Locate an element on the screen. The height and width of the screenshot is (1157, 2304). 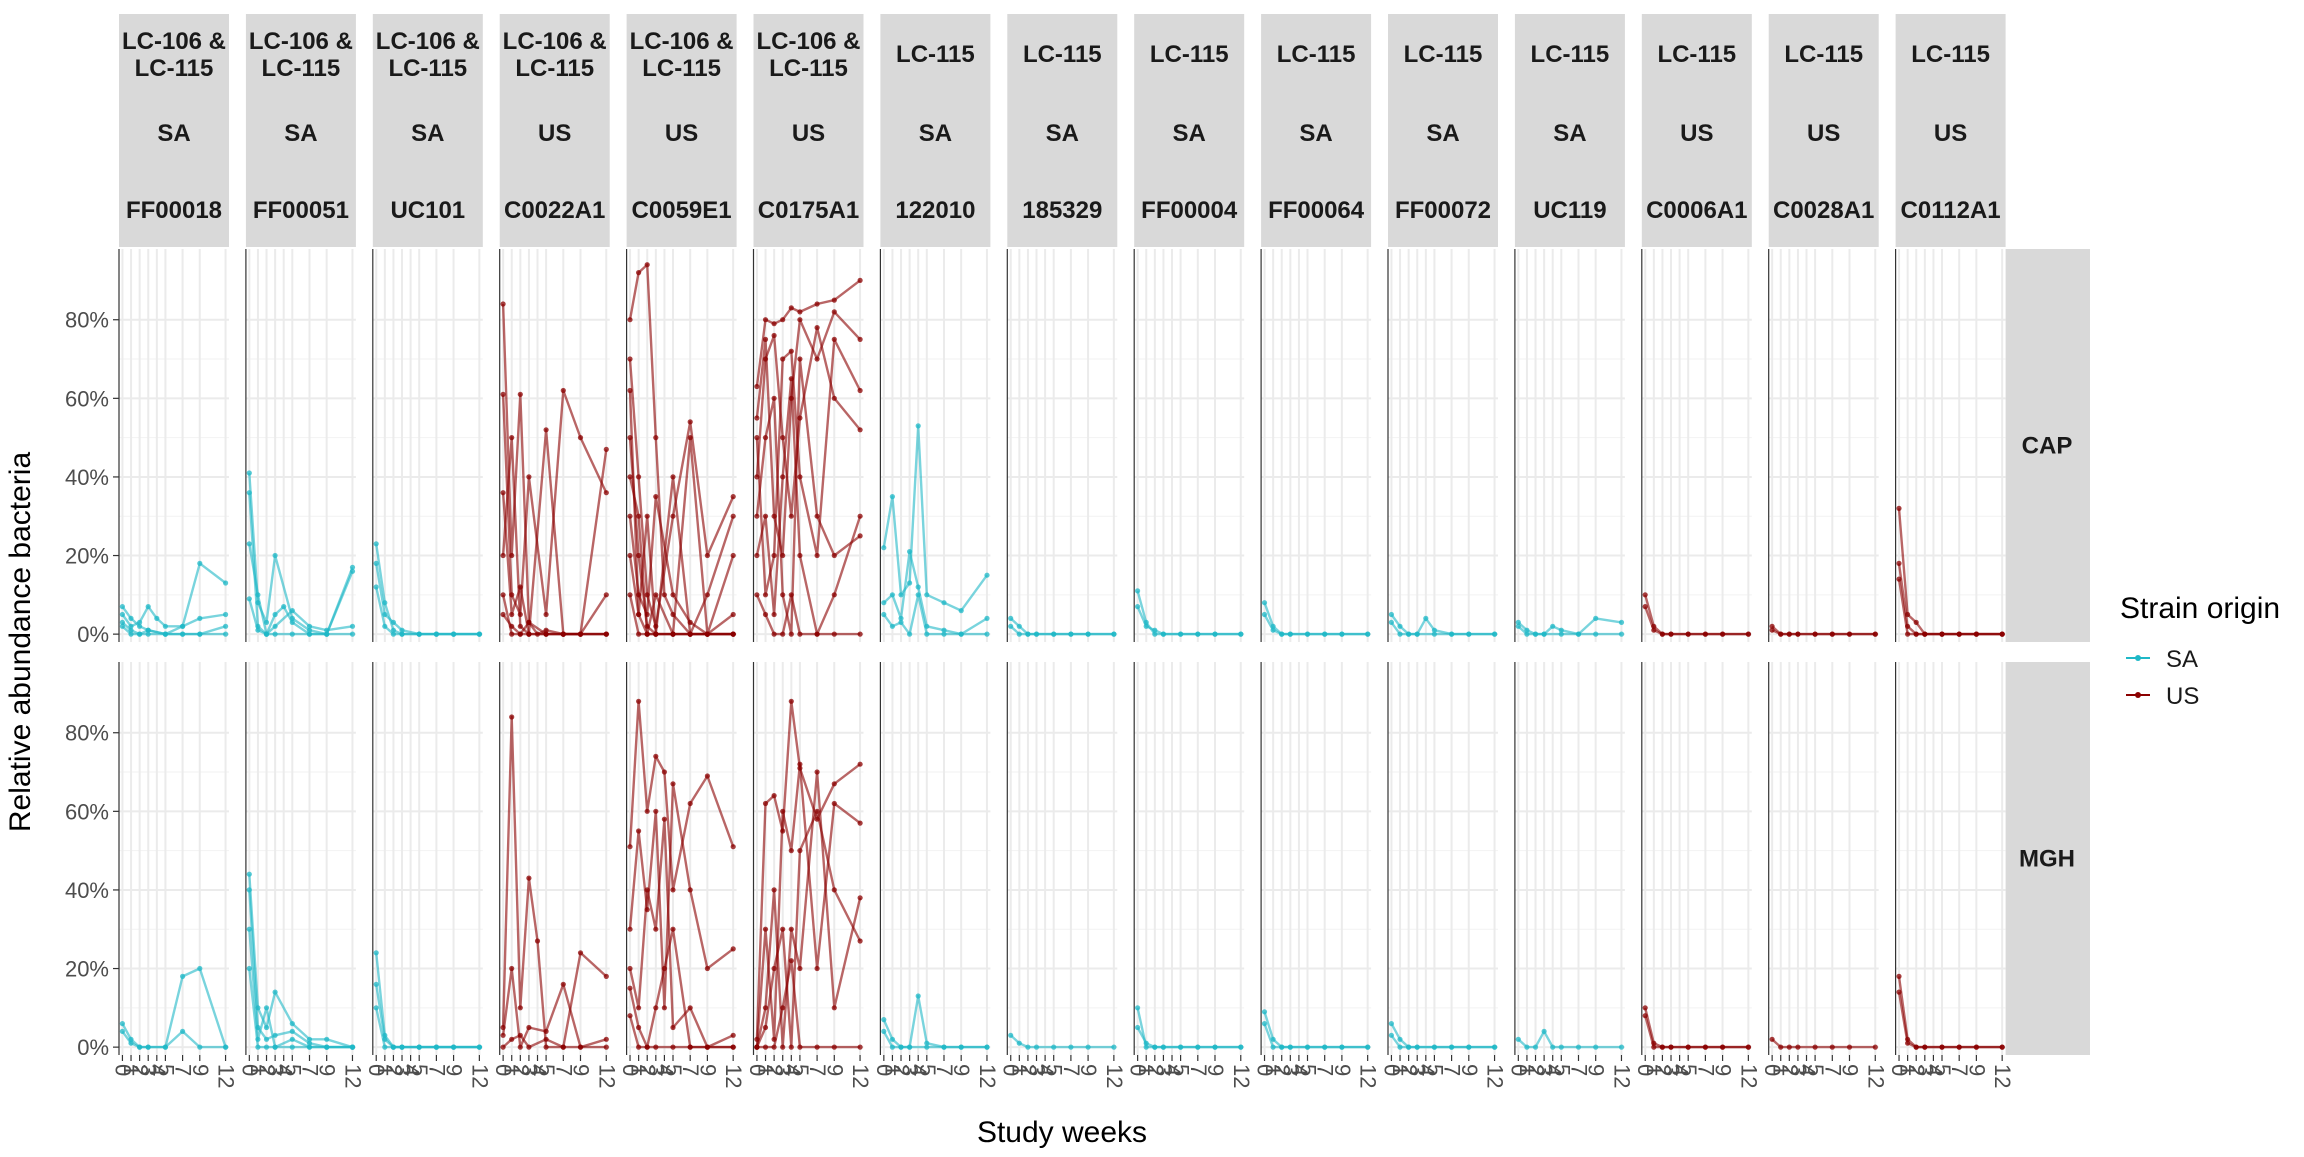
column-strip-strain: C0112A1 is located at coordinates (1951, 210).